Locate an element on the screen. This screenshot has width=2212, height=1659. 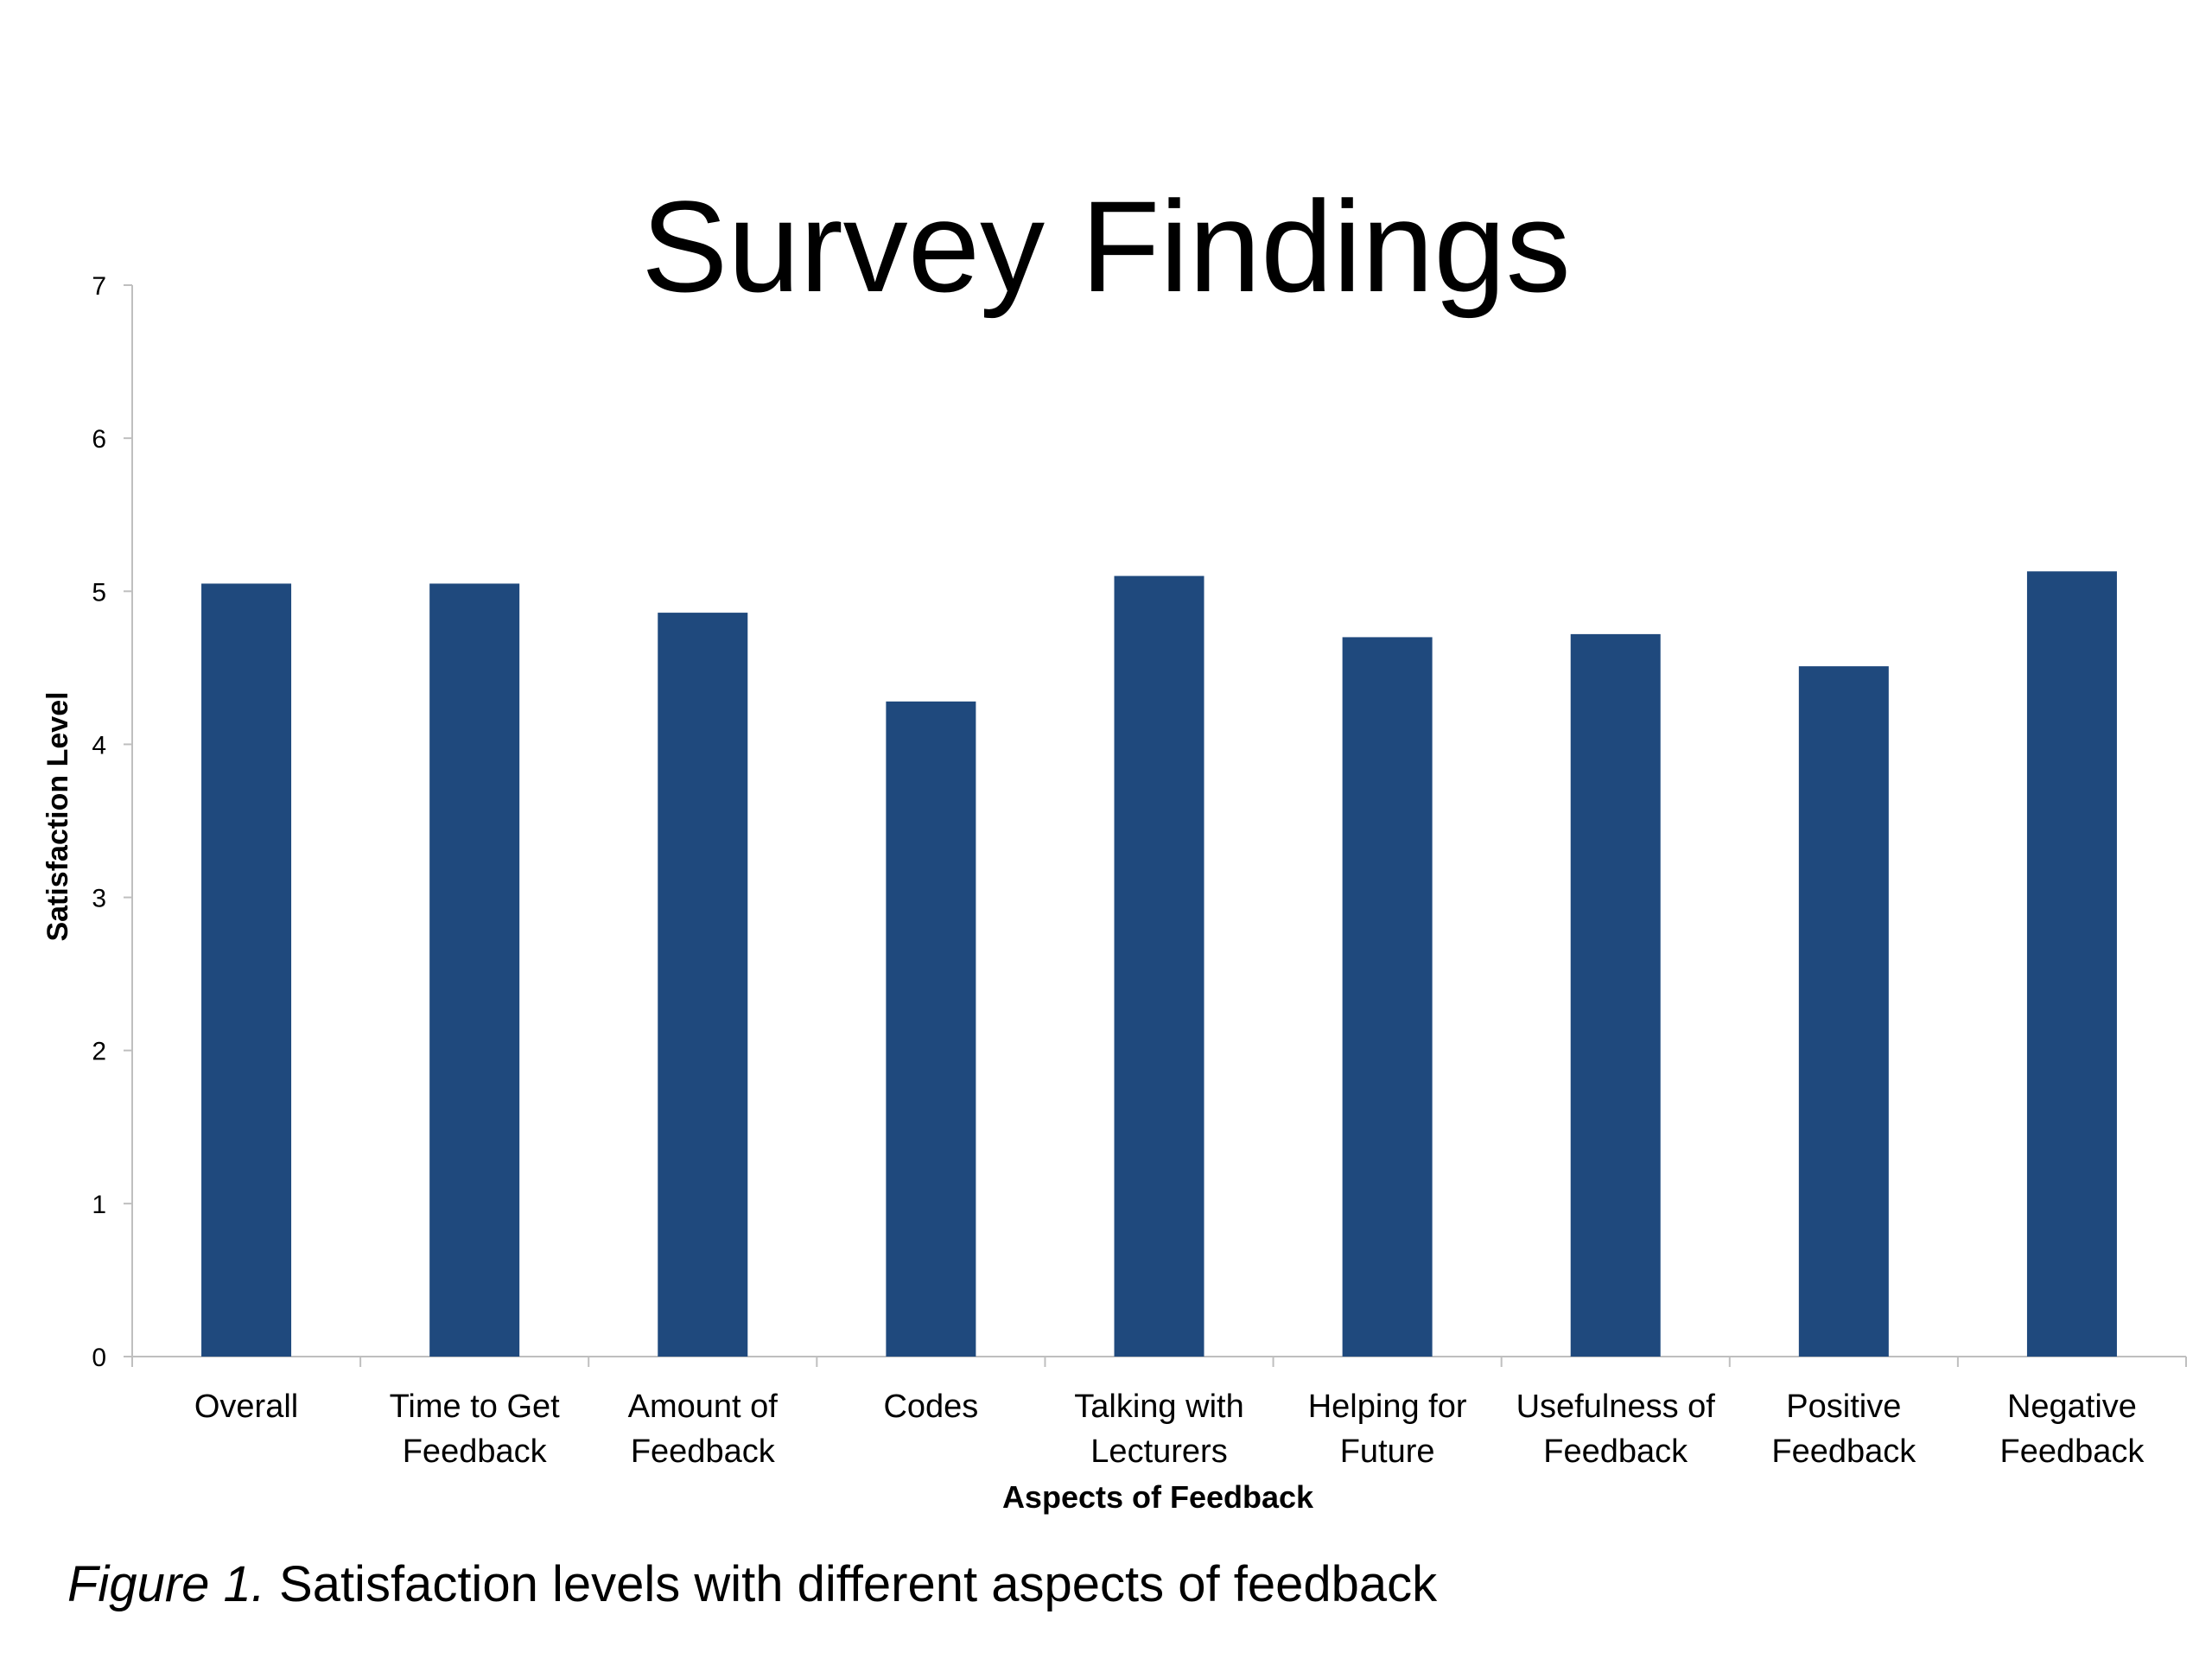
x-tick-label: Time to Get Feedback is located at coordinates (475, 1429).